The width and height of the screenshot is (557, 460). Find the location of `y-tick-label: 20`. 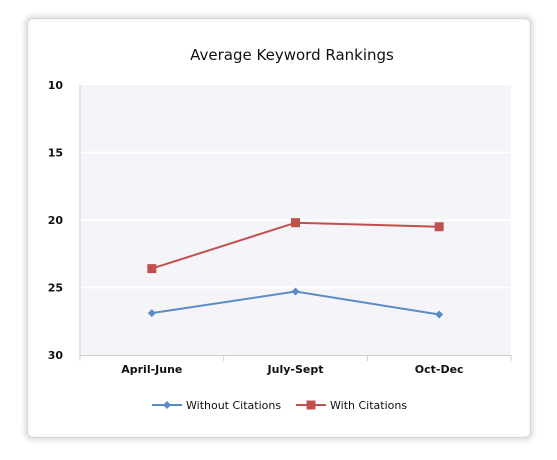

y-tick-label: 20 is located at coordinates (56, 220).